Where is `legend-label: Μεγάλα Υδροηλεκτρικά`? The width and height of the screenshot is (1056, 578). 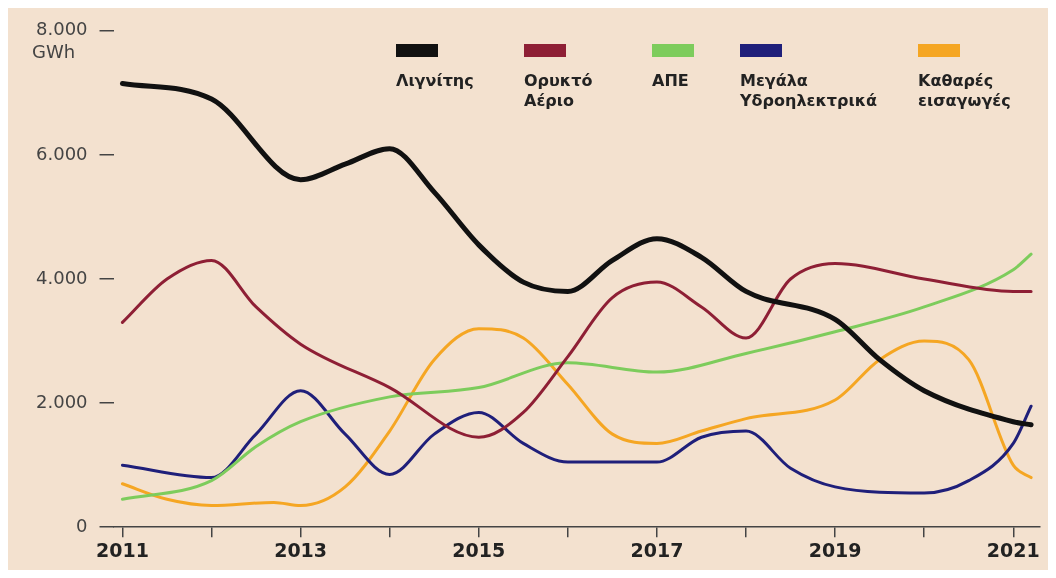 legend-label: Μεγάλα Υδροηλεκτρικά is located at coordinates (809, 91).